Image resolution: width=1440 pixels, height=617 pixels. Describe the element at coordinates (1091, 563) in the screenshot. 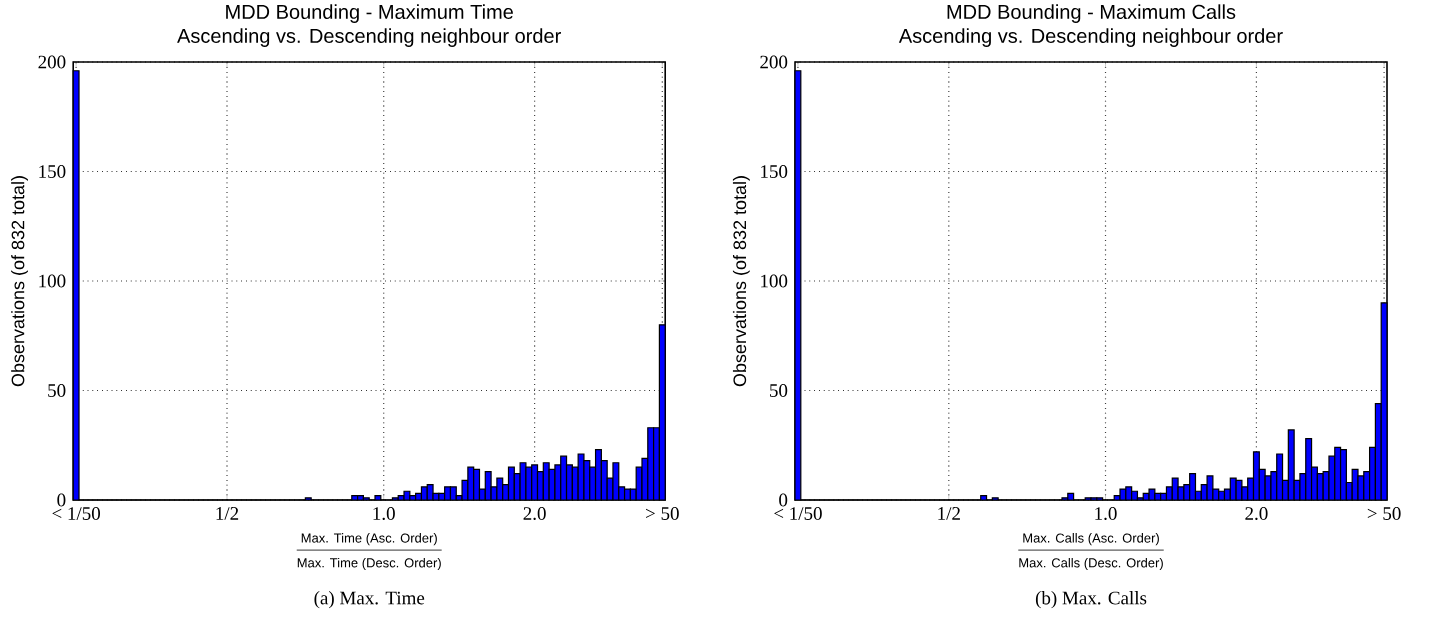

I see `text: Max. Calls (Desc. Order)` at that location.